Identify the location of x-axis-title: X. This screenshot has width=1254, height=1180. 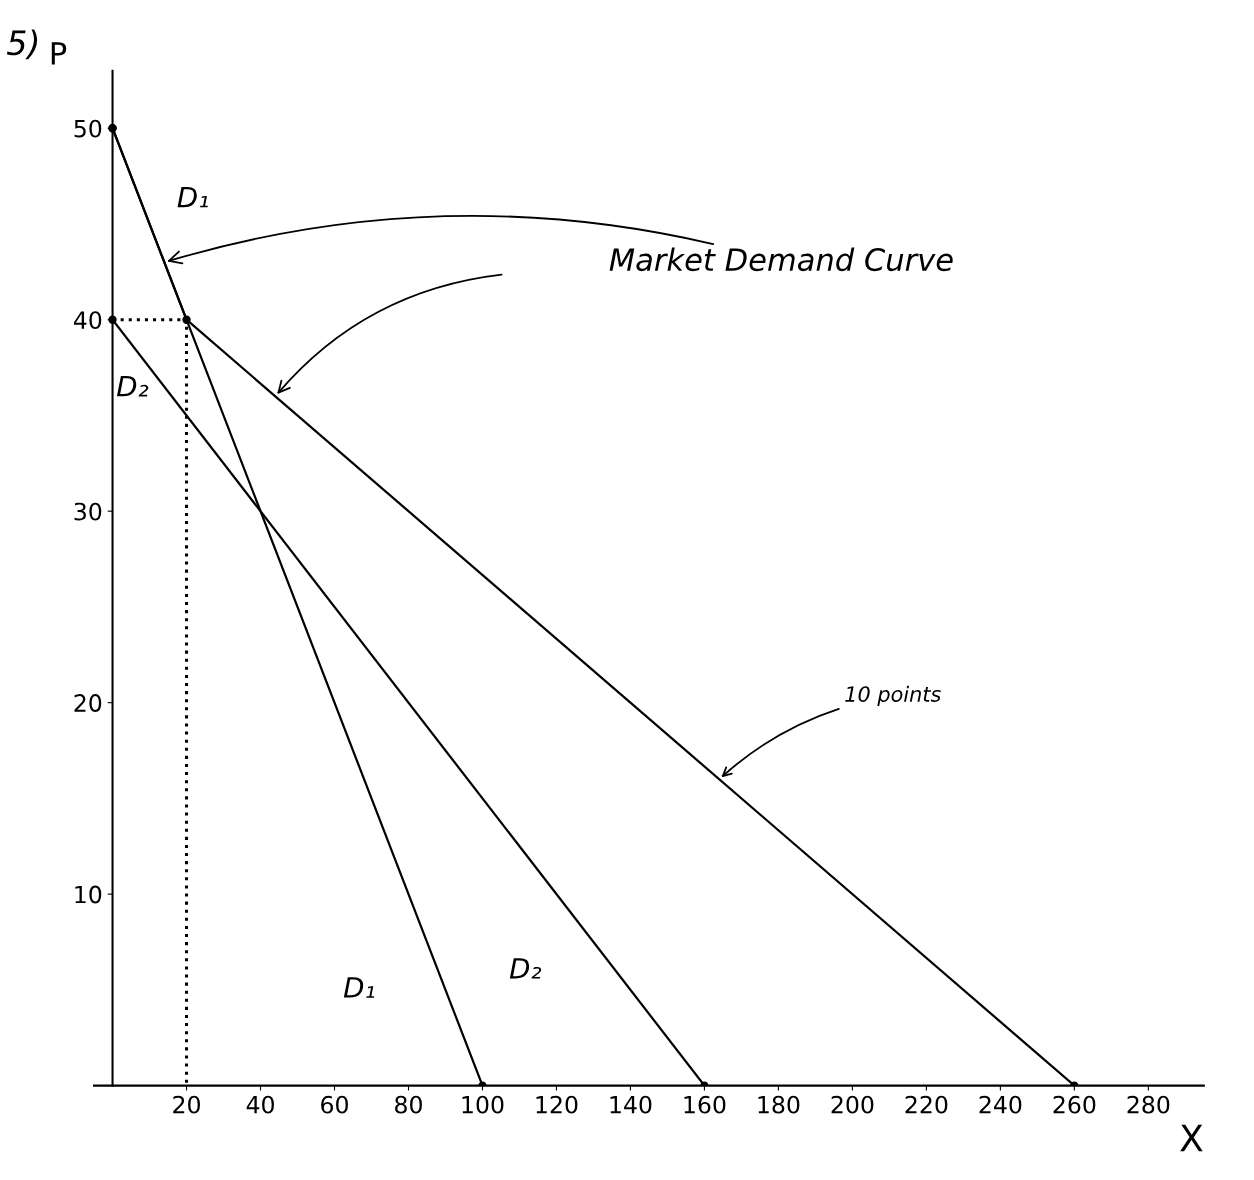
(1191, 1138).